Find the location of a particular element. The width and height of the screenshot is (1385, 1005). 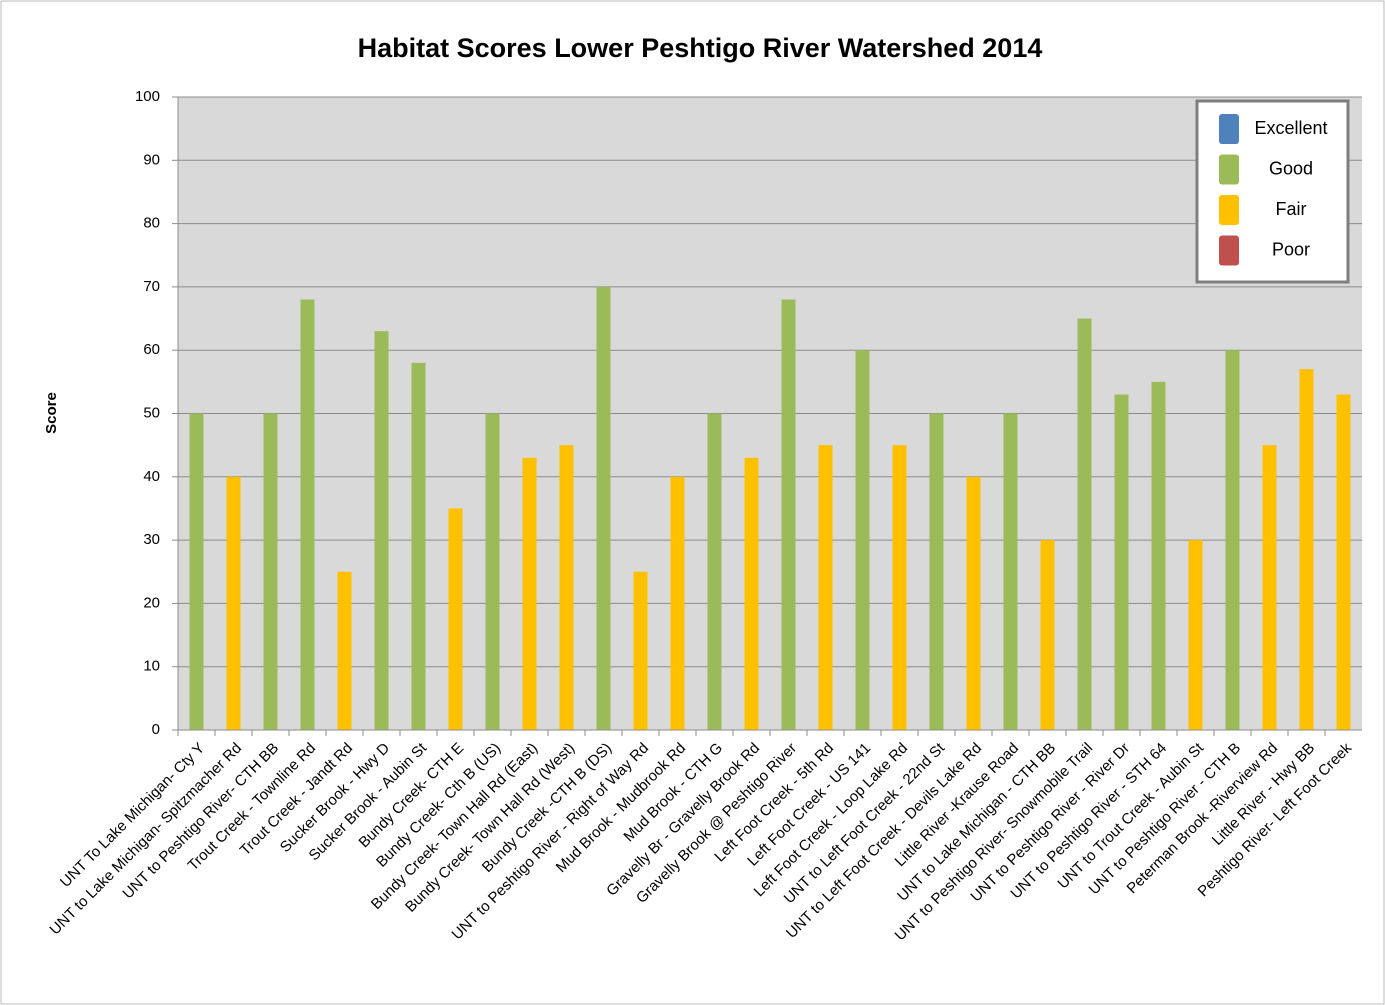

legend-label: Poor is located at coordinates (1291, 249).